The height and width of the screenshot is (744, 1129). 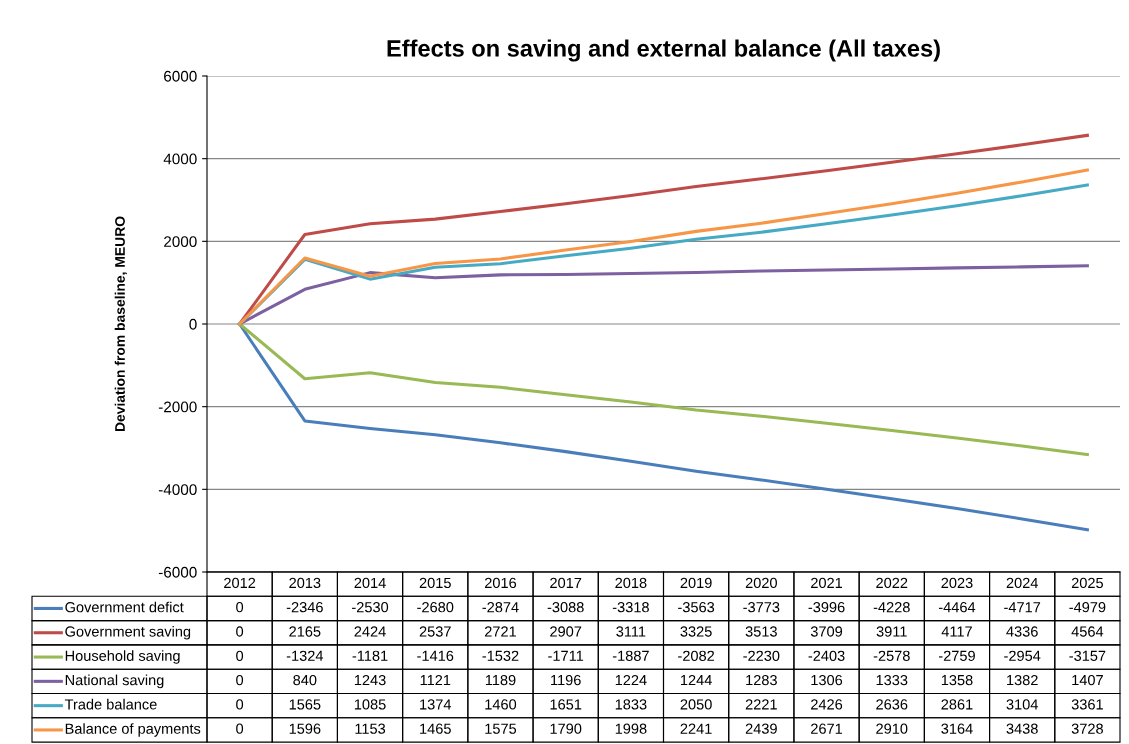 I want to click on legend-label: Balance of payments, so click(x=133, y=730).